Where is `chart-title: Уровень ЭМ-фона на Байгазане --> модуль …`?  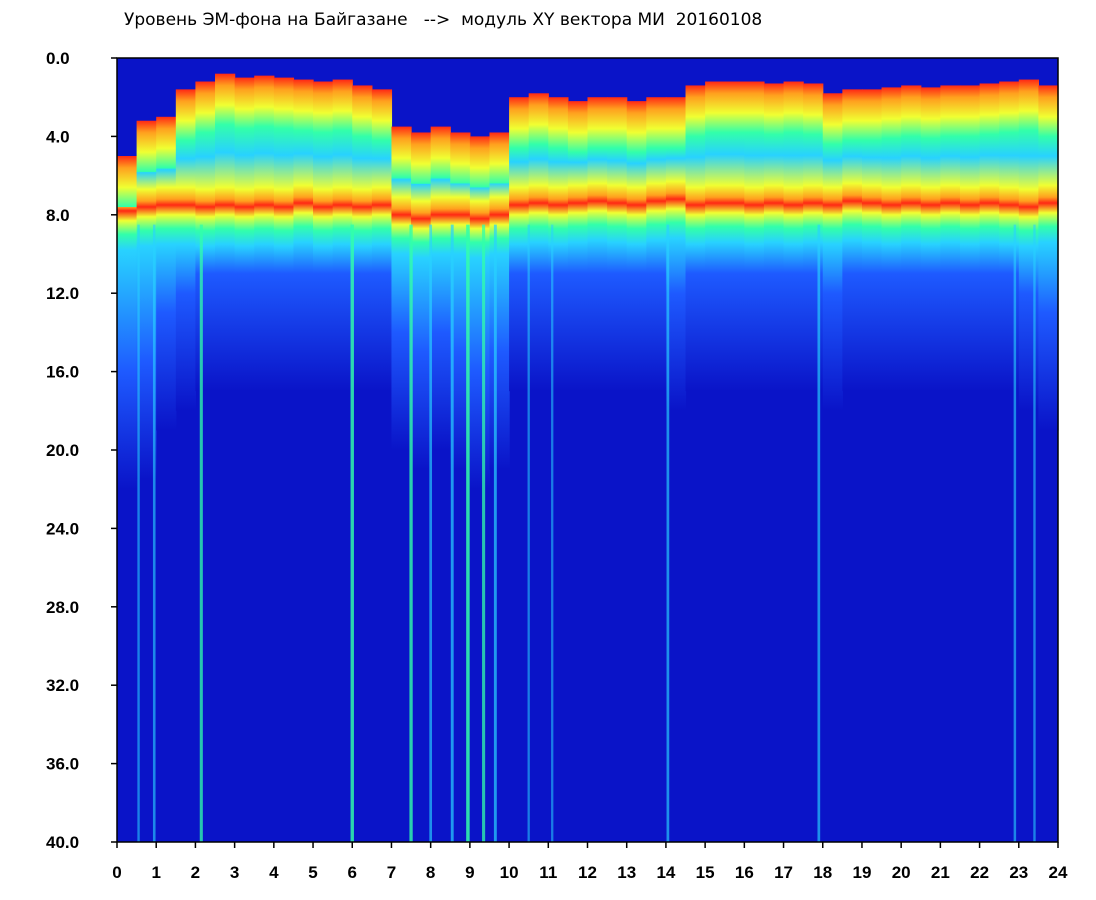
chart-title: Уровень ЭМ-фона на Байгазане --> модуль … is located at coordinates (443, 20).